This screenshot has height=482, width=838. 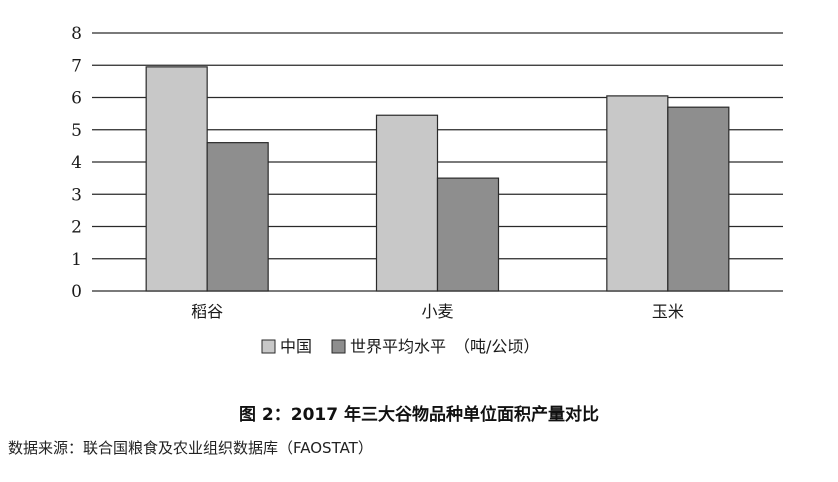 I want to click on y-tick-label: 3, so click(x=76, y=195).